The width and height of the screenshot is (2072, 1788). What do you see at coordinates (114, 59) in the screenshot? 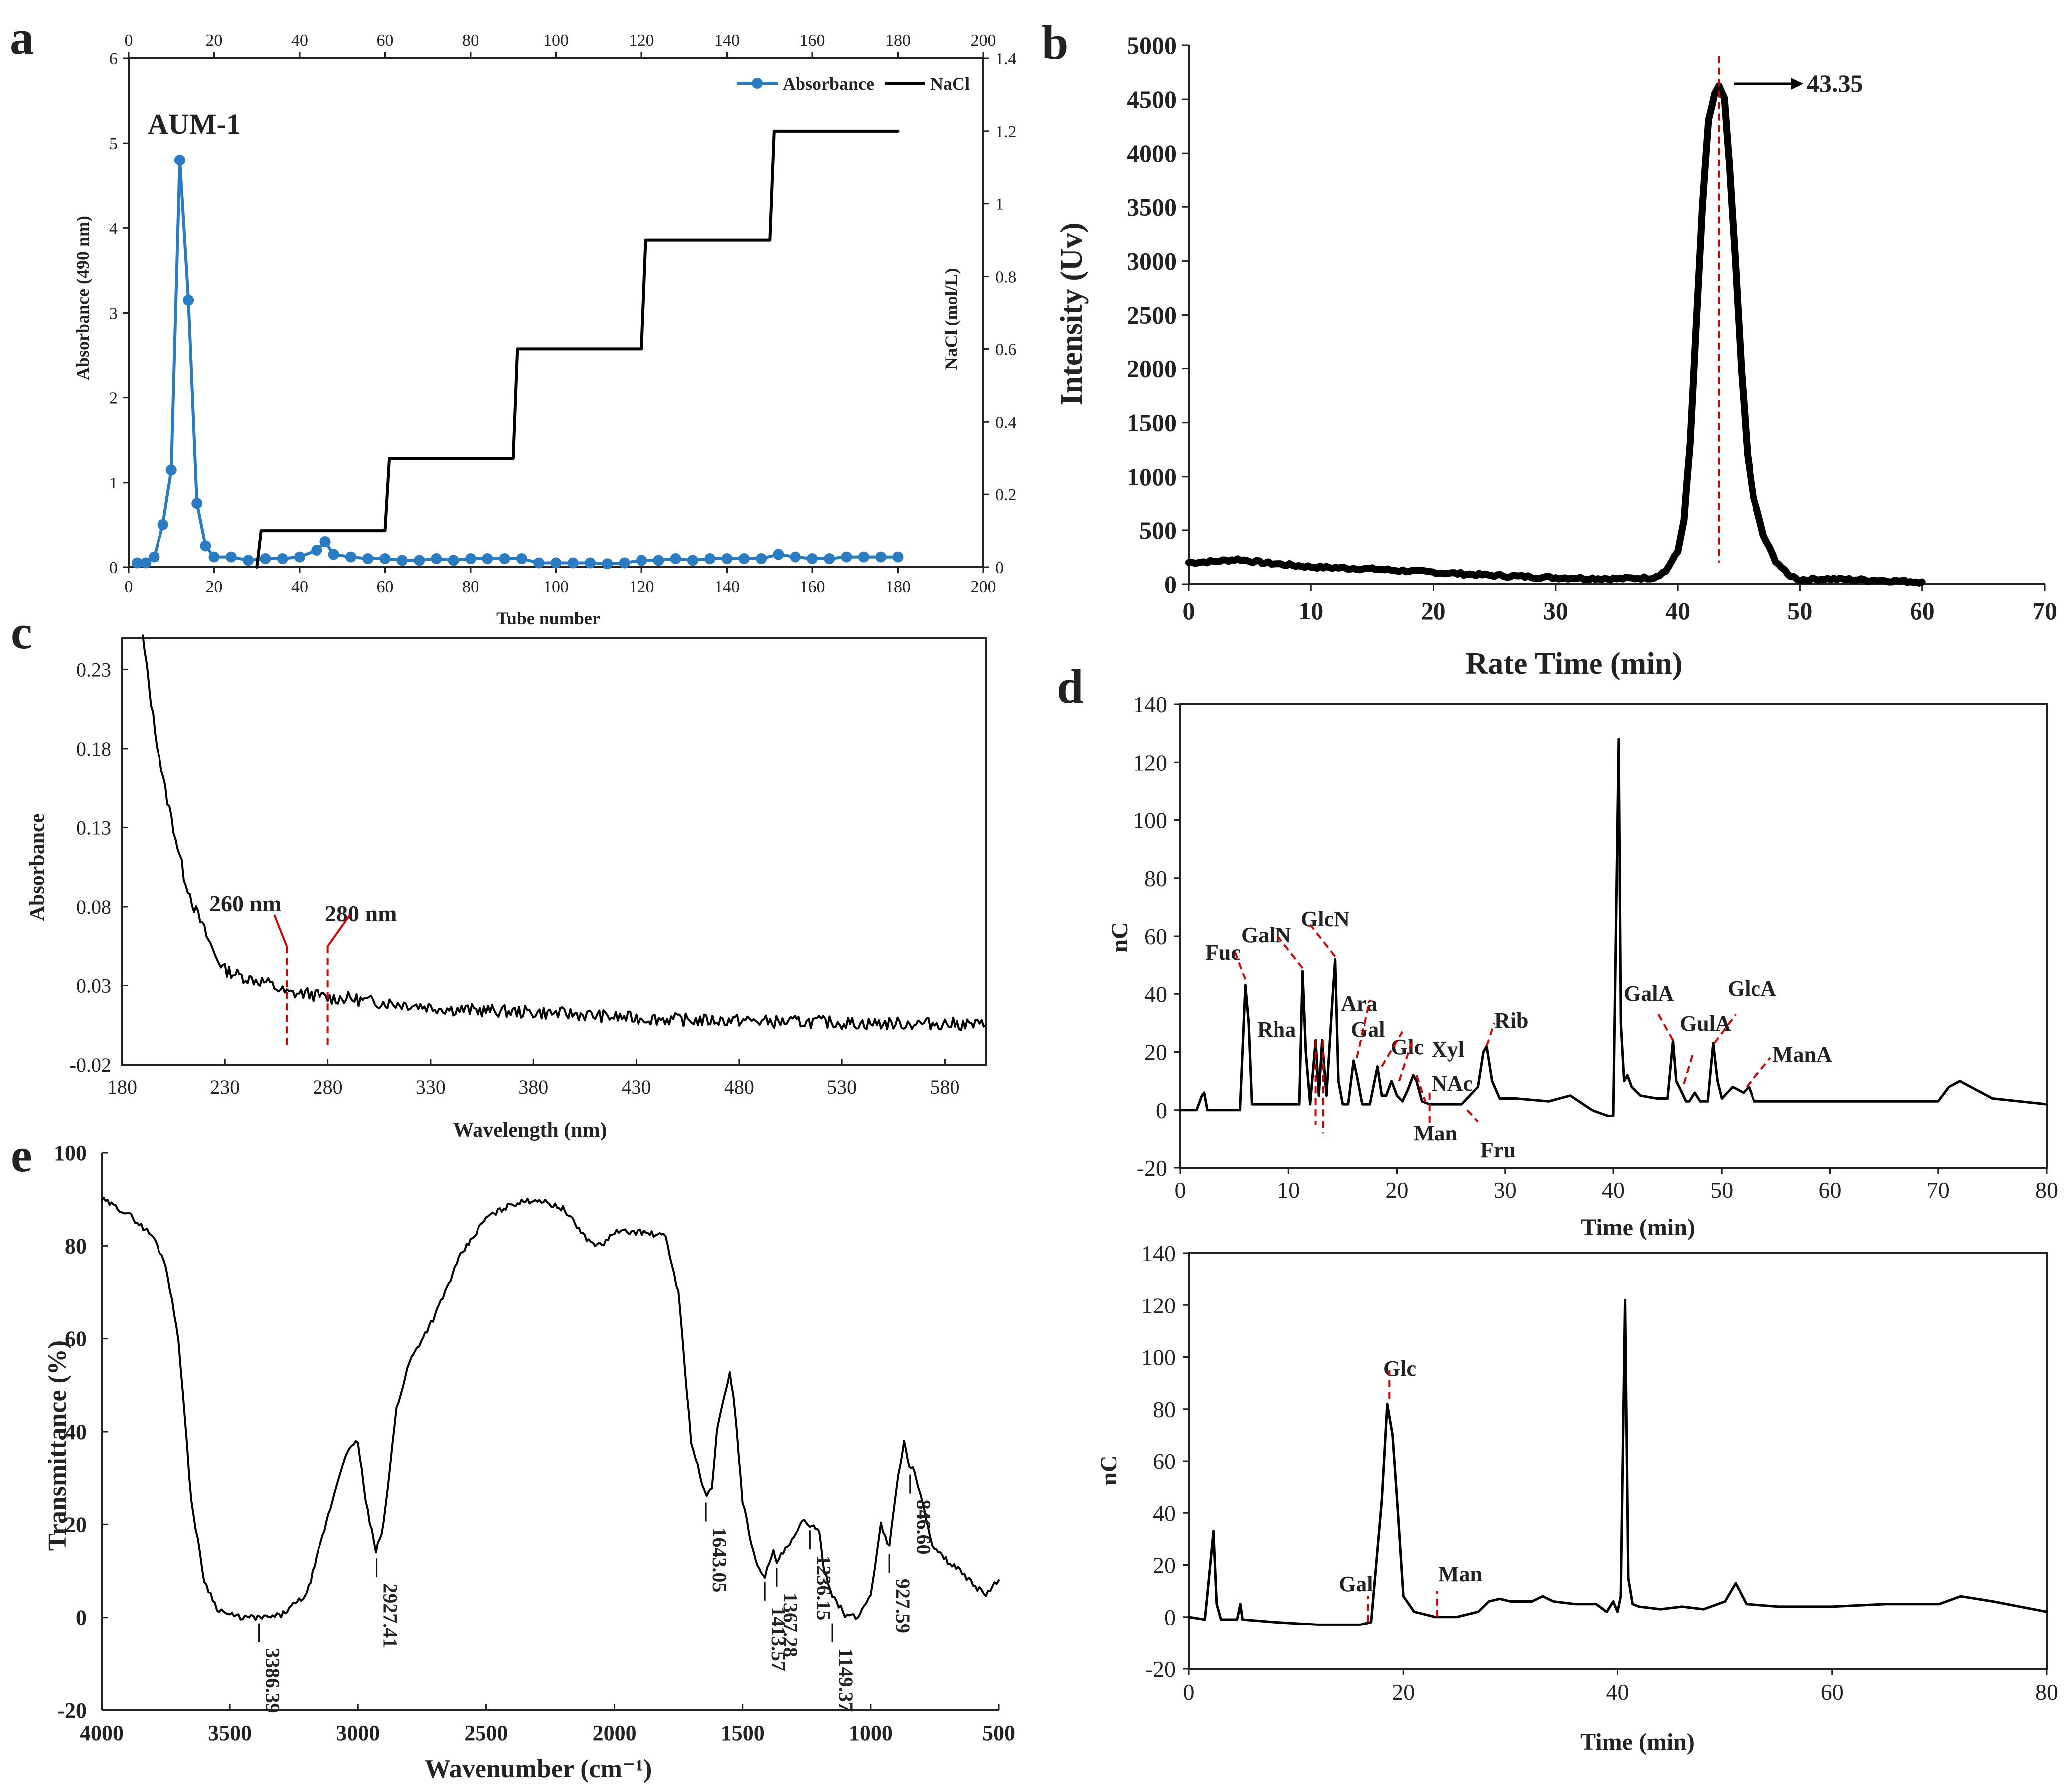
I see `panel-a-ytick-label: 6` at bounding box center [114, 59].